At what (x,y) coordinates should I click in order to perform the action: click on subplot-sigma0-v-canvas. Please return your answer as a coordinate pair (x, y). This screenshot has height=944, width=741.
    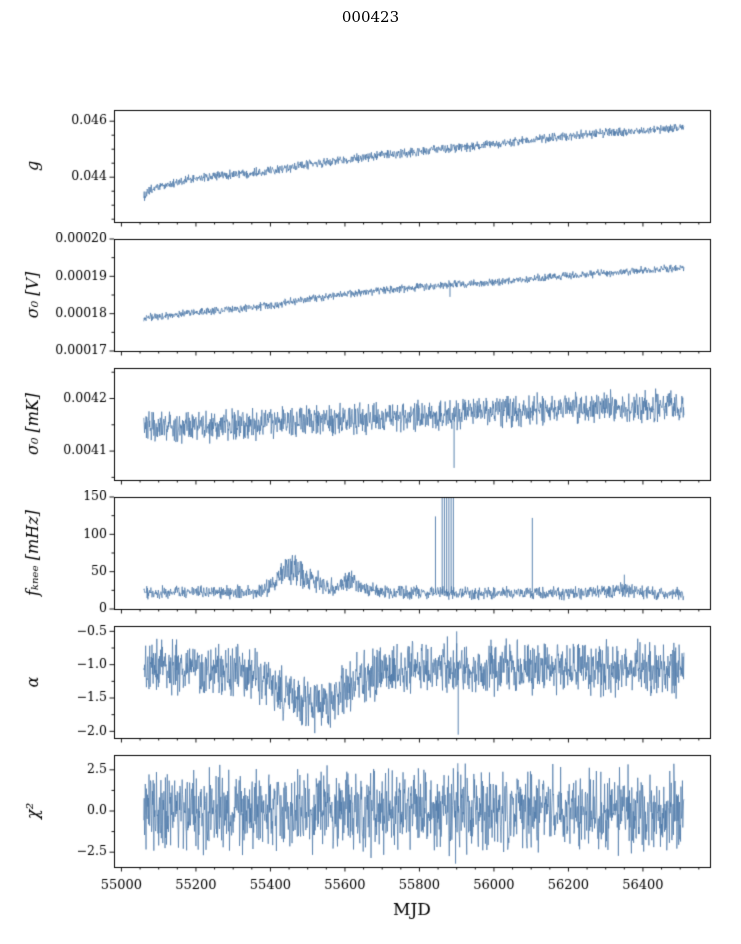
    Looking at the image, I should click on (370, 296).